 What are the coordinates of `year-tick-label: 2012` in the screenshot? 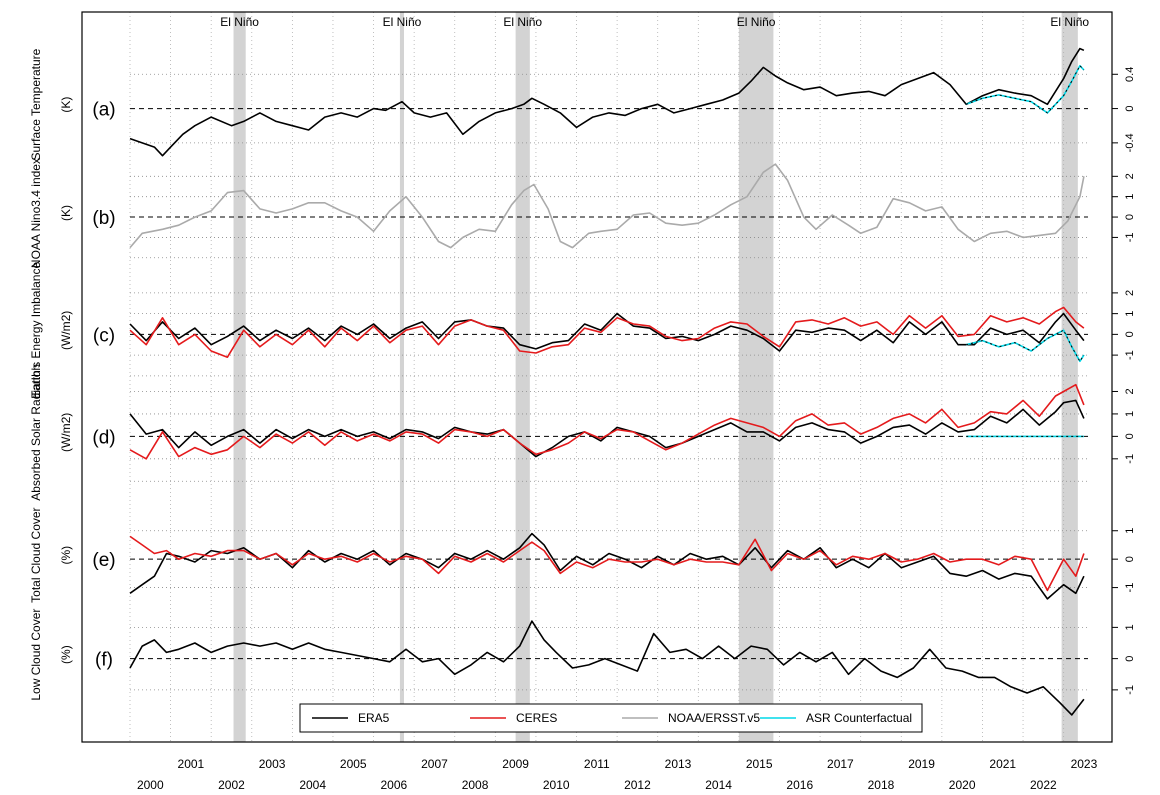 It's located at (637, 785).